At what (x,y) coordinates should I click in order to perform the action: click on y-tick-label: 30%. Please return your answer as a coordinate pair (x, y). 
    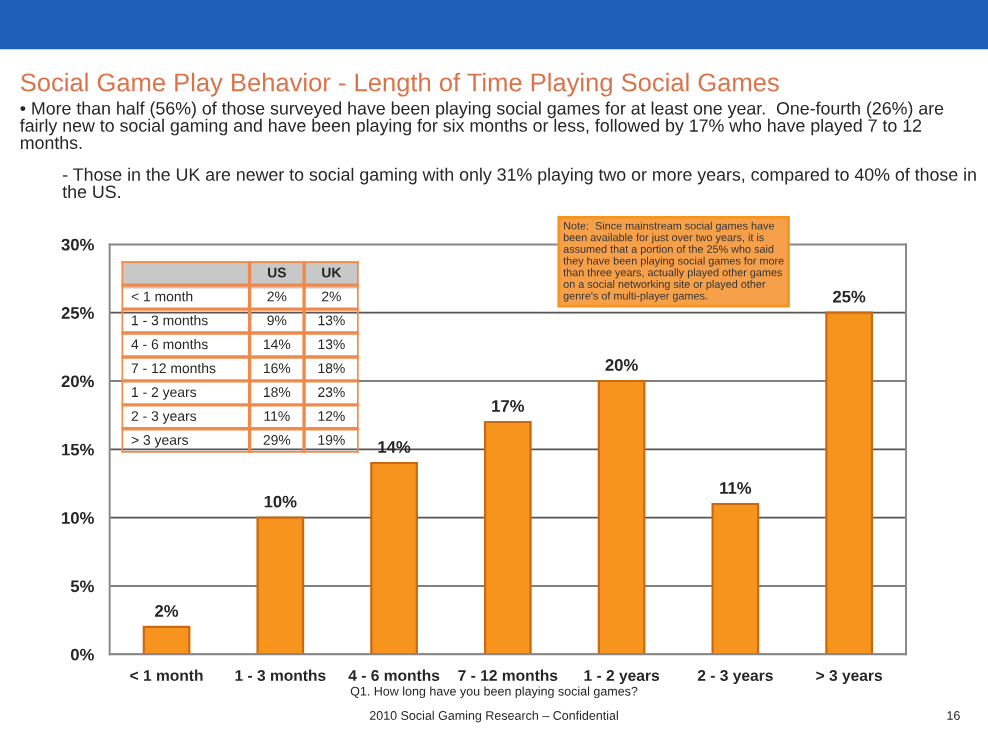
    Looking at the image, I should click on (77, 244).